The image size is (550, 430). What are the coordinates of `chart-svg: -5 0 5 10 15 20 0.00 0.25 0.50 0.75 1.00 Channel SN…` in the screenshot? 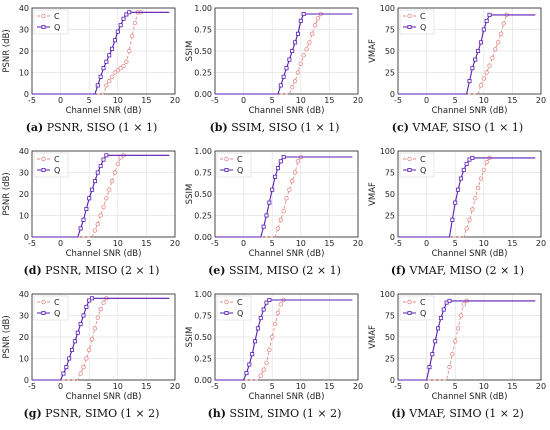 It's located at (274, 346).